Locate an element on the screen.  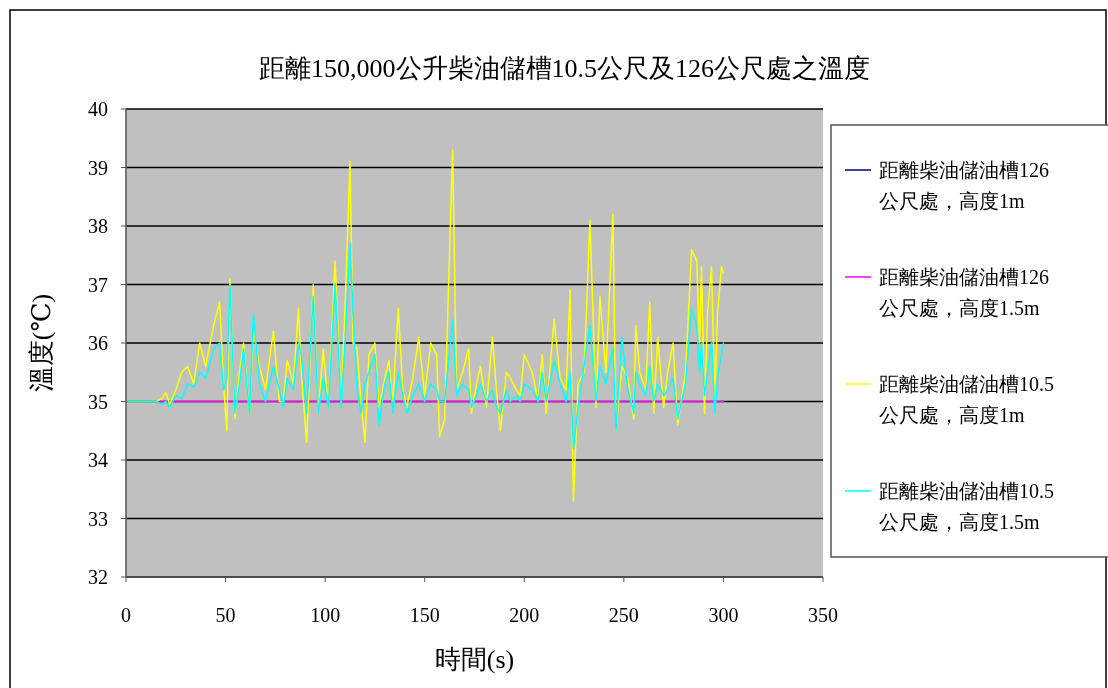
y-tick-label: 37 is located at coordinates (98, 284).